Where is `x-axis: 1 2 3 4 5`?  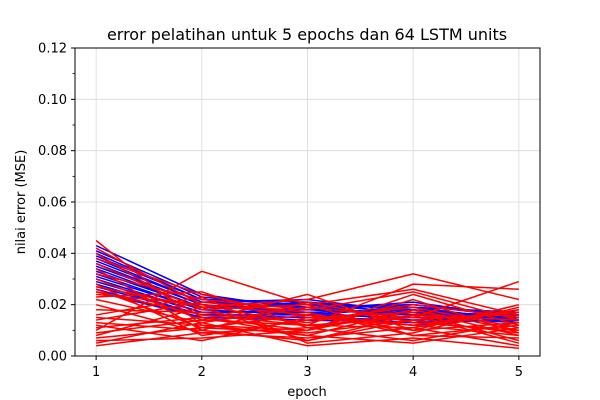 x-axis: 1 2 3 4 5 is located at coordinates (307, 368).